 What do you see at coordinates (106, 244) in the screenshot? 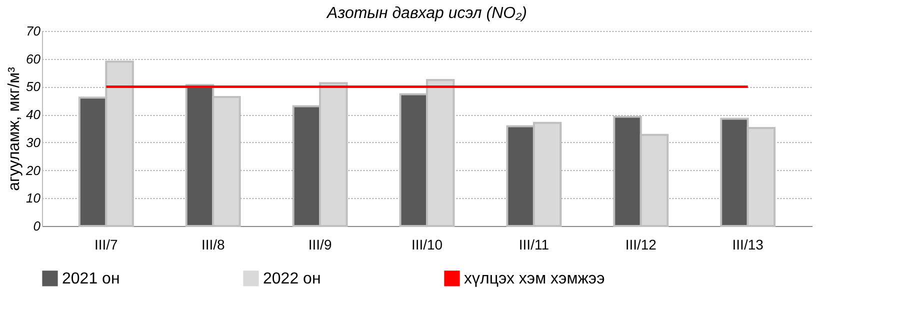
I see `x-tick-label: III/7` at bounding box center [106, 244].